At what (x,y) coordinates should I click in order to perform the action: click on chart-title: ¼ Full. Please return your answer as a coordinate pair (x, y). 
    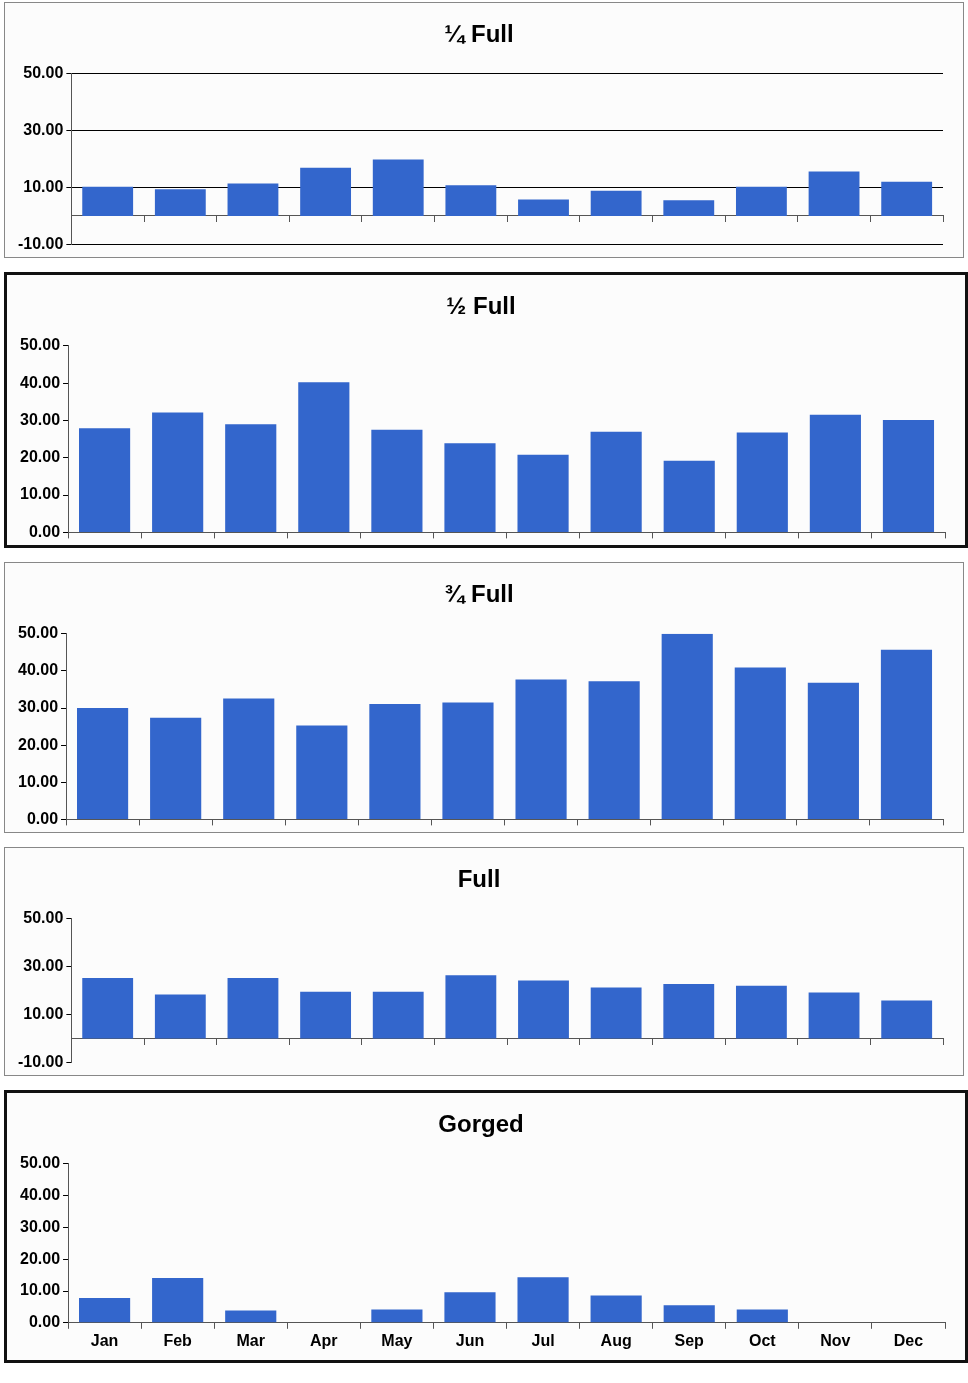
    Looking at the image, I should click on (479, 34).